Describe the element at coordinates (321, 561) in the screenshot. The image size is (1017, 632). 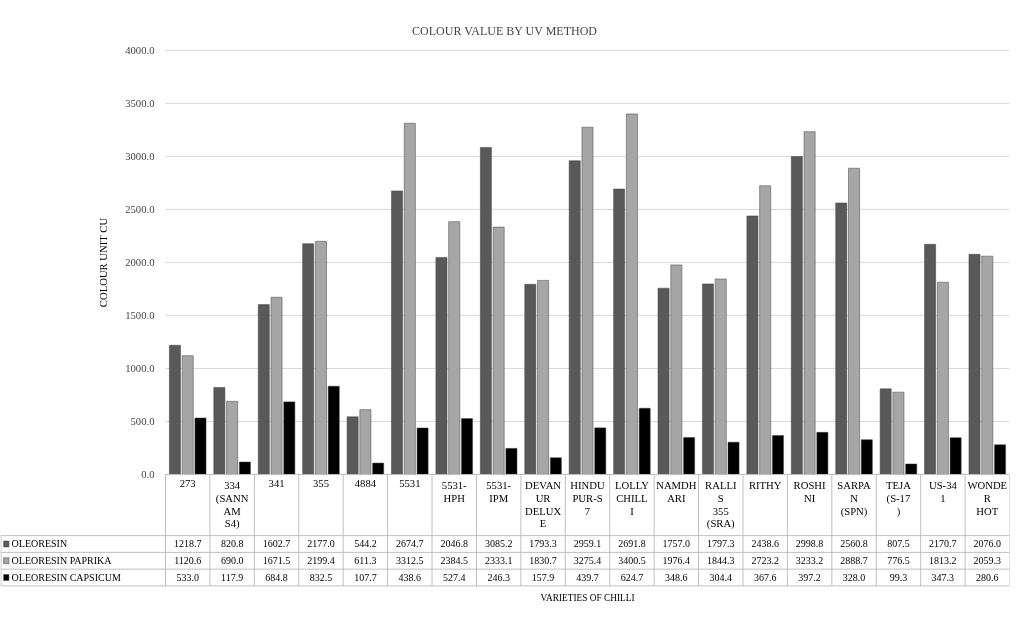
I see `data-label: 2199.4` at that location.